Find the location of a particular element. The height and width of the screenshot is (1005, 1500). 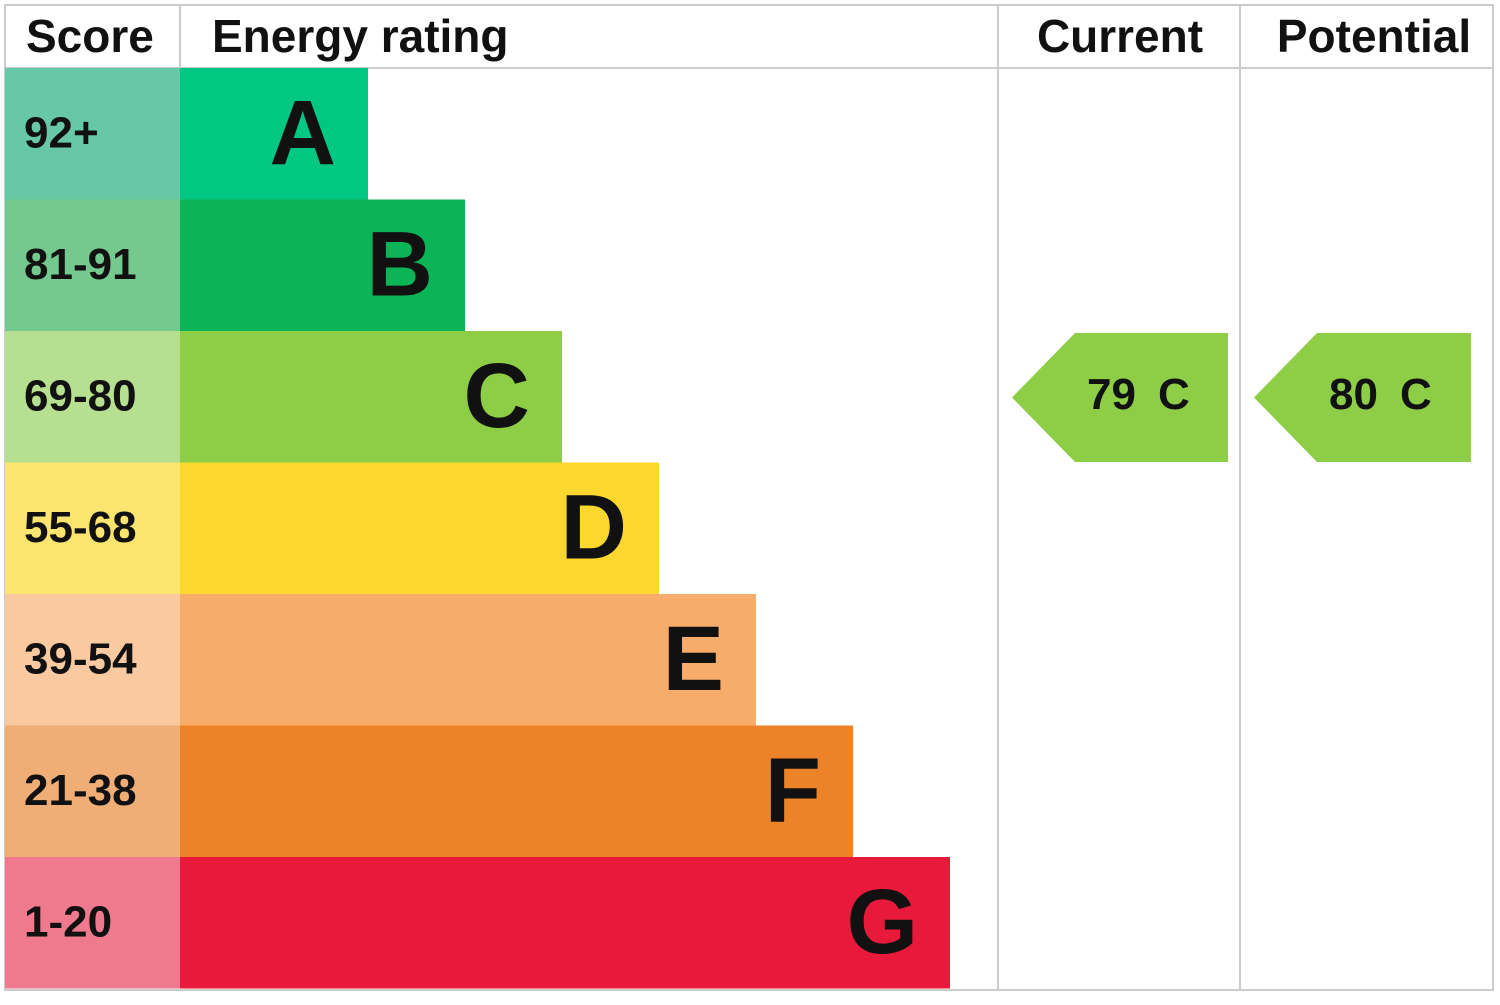

score-range: 81-91 is located at coordinates (80, 264).